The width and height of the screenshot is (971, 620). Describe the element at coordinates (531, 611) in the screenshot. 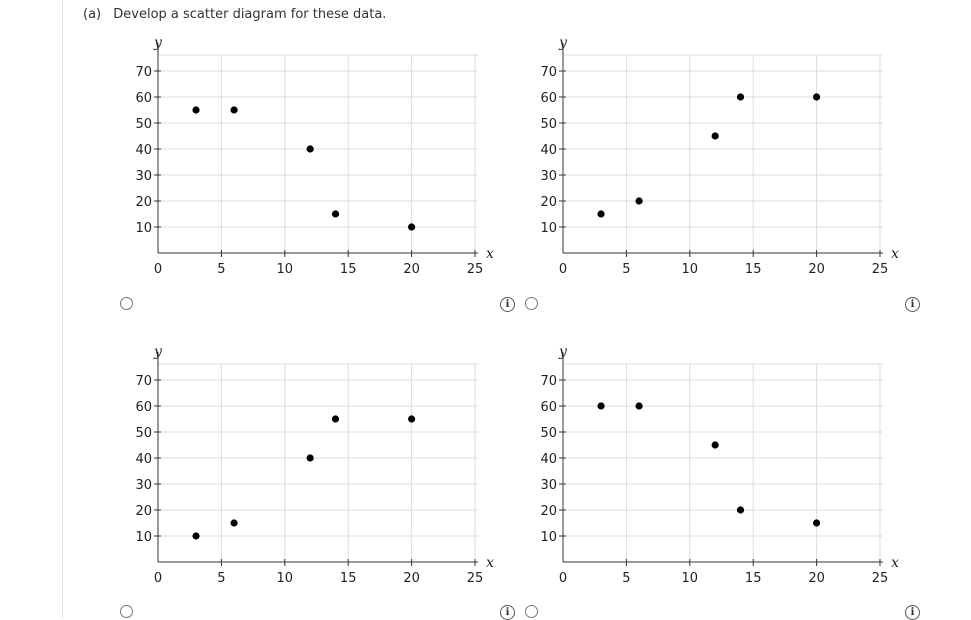

I see `option-4-radio` at that location.